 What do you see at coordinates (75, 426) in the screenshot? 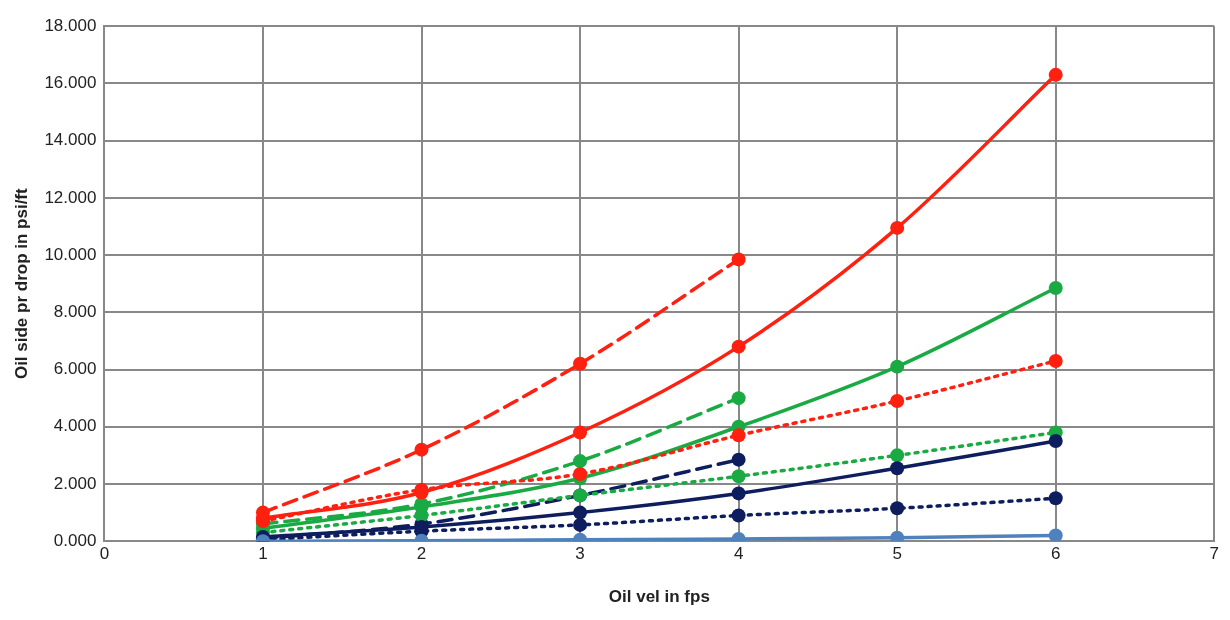
I see `y-tick-label: 4.000` at bounding box center [75, 426].